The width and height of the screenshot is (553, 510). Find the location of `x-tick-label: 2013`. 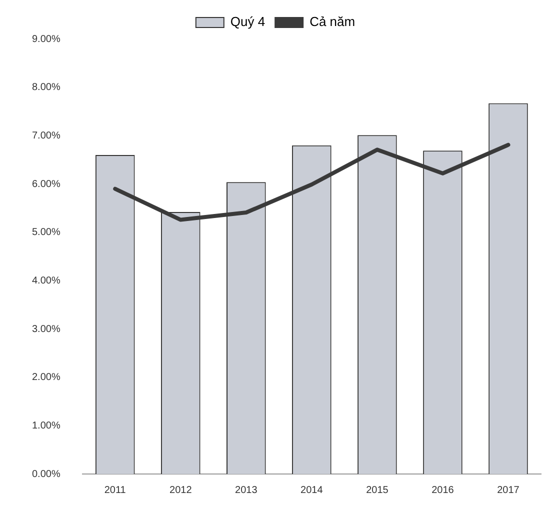

x-tick-label: 2013 is located at coordinates (246, 490).